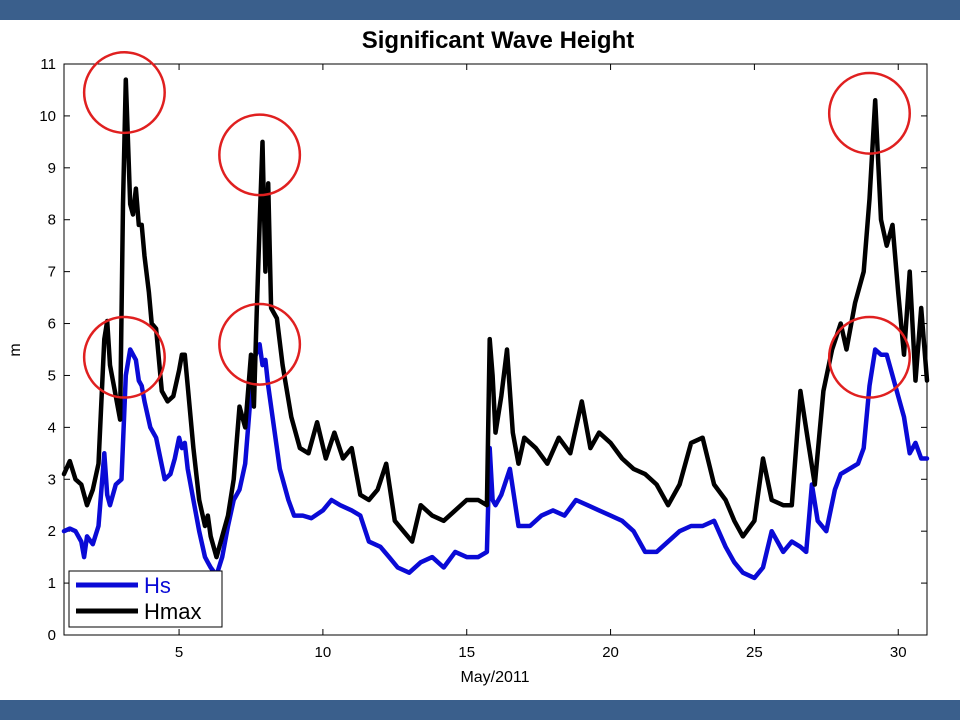 The image size is (960, 720). I want to click on y-tick-label: 0, so click(52, 635).